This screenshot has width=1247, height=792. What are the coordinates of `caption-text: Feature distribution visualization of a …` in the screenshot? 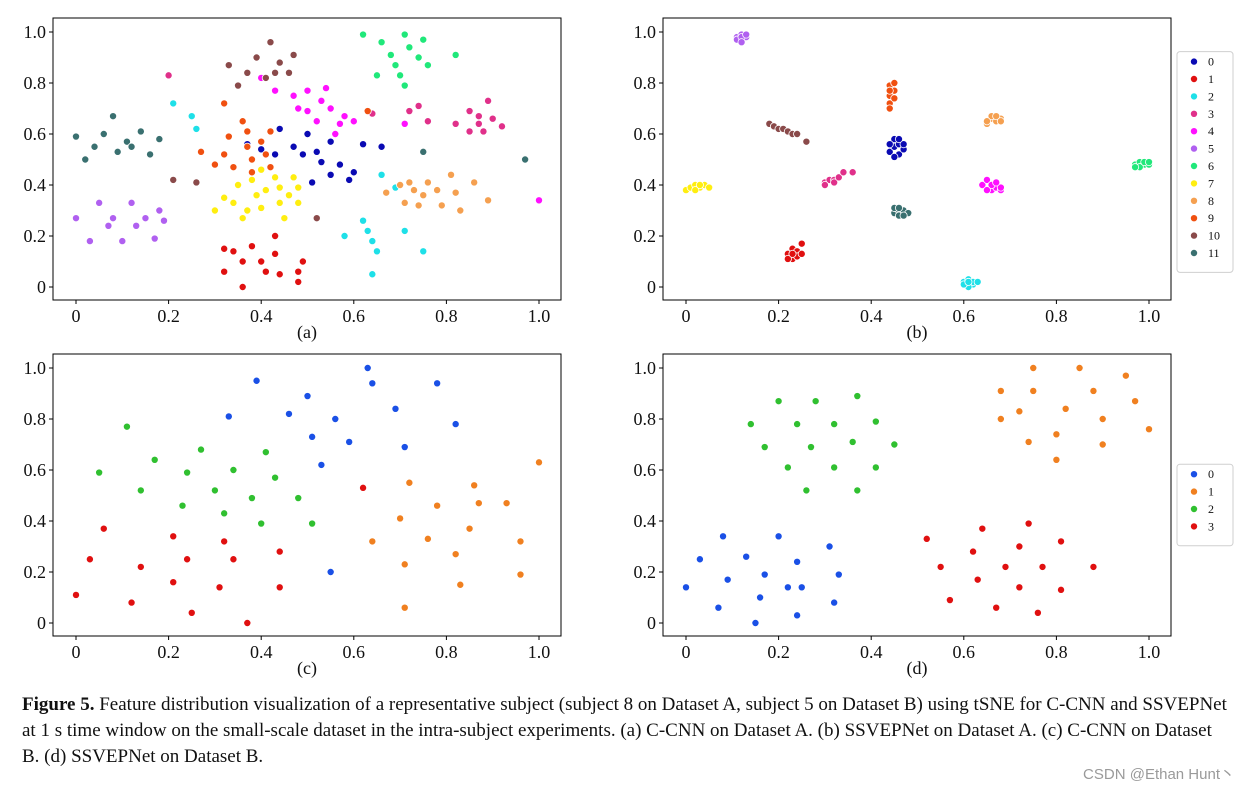 It's located at (624, 730).